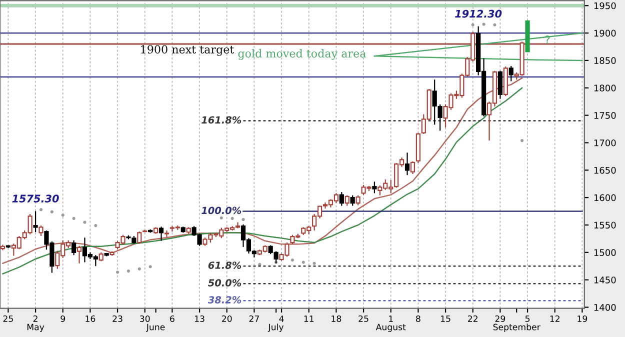 The width and height of the screenshot is (625, 337). I want to click on y-tick-label: 1900, so click(605, 33).